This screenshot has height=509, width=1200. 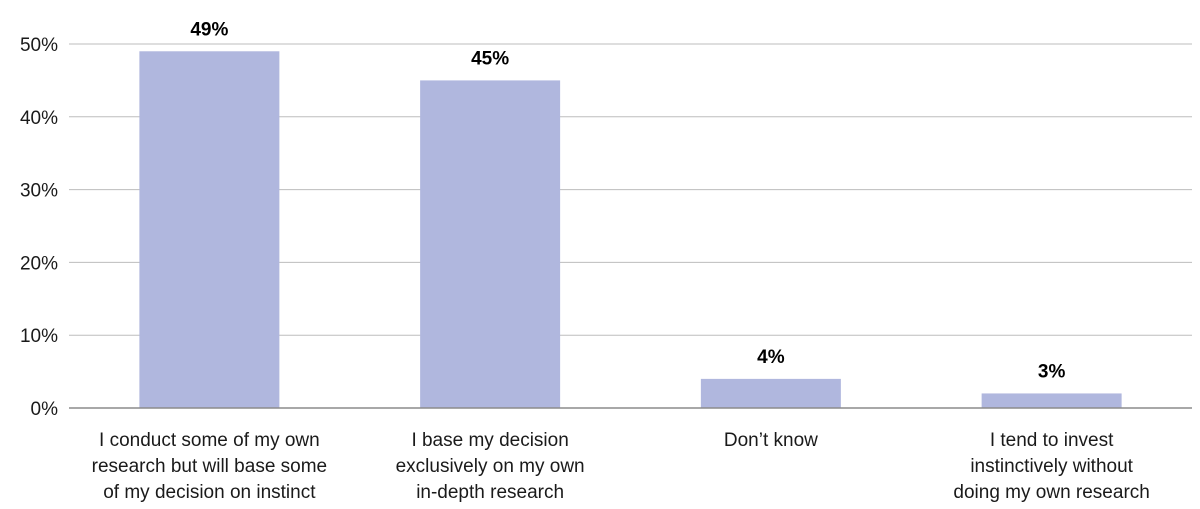 What do you see at coordinates (39, 191) in the screenshot?
I see `y-tick-label: 30%` at bounding box center [39, 191].